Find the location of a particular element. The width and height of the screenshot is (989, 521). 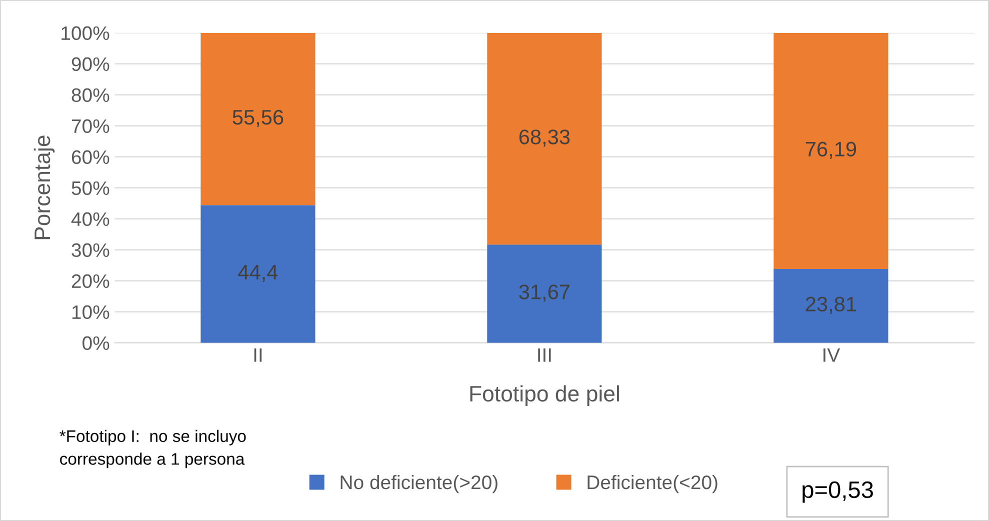

data-label: 55,56 is located at coordinates (258, 119).